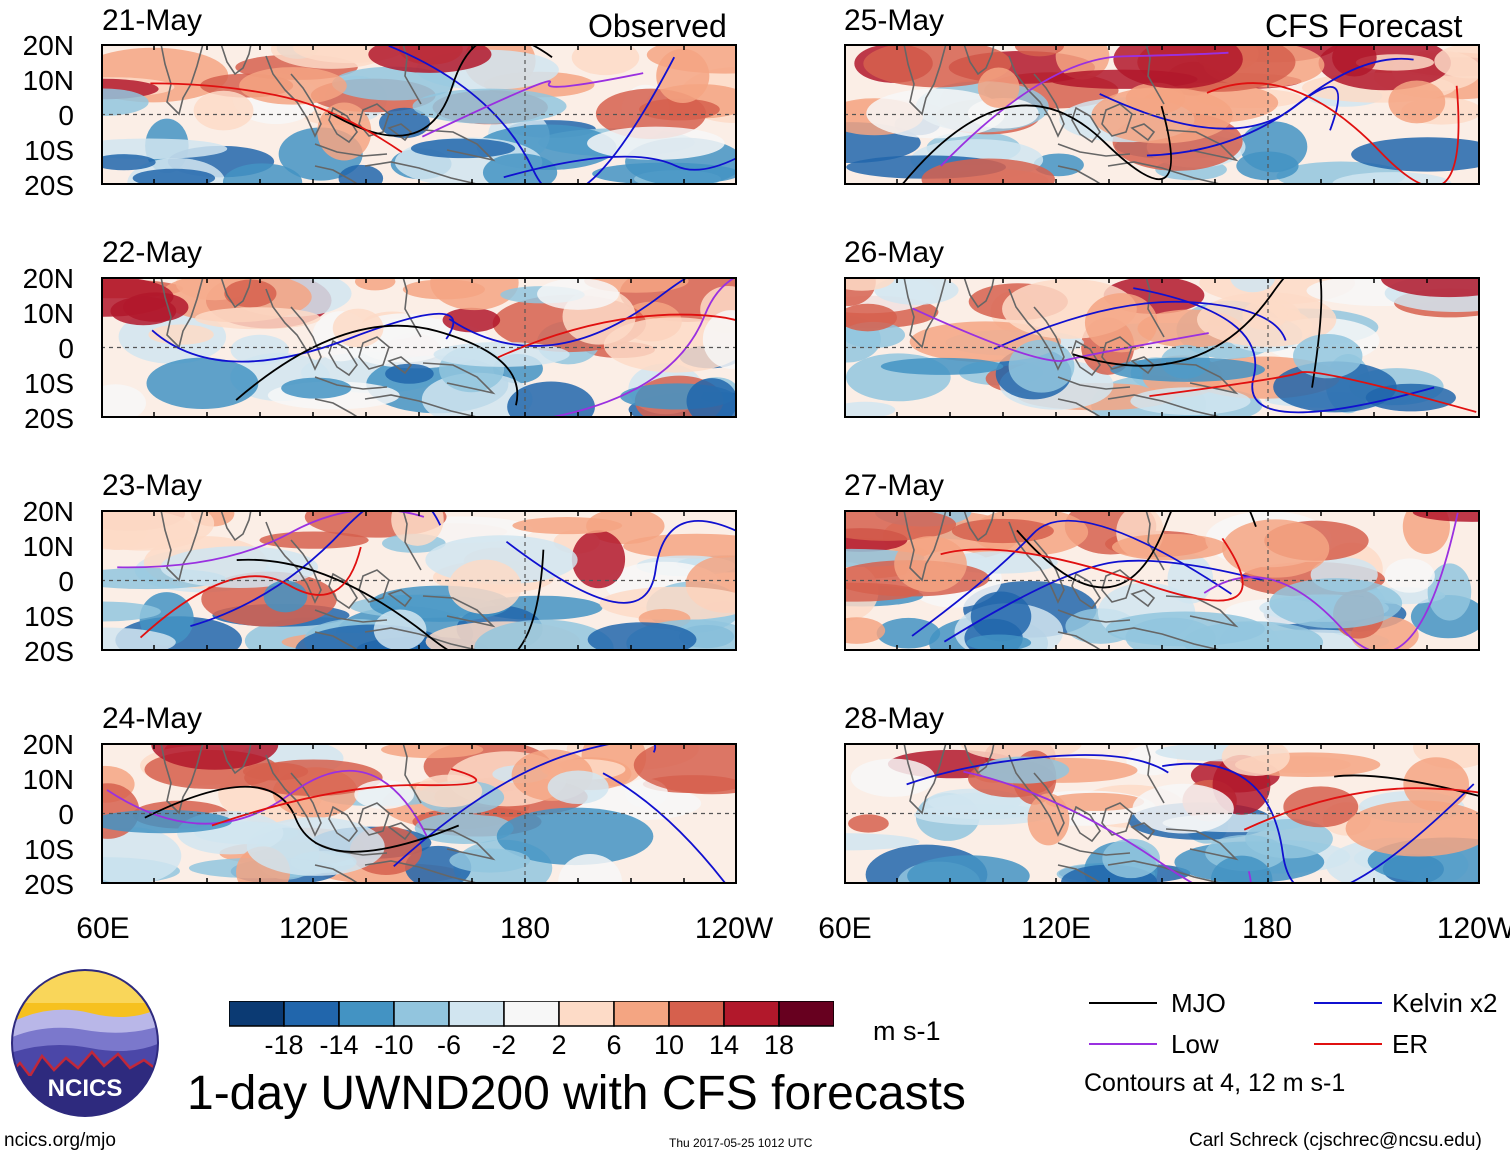  Describe the element at coordinates (85, 1088) in the screenshot. I see `logo-text: NCICS` at that location.